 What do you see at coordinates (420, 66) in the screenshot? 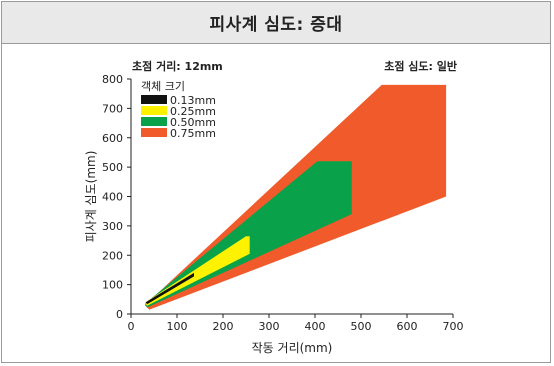
I see `focus-depth-label: 초점 심도: 일반` at bounding box center [420, 66].